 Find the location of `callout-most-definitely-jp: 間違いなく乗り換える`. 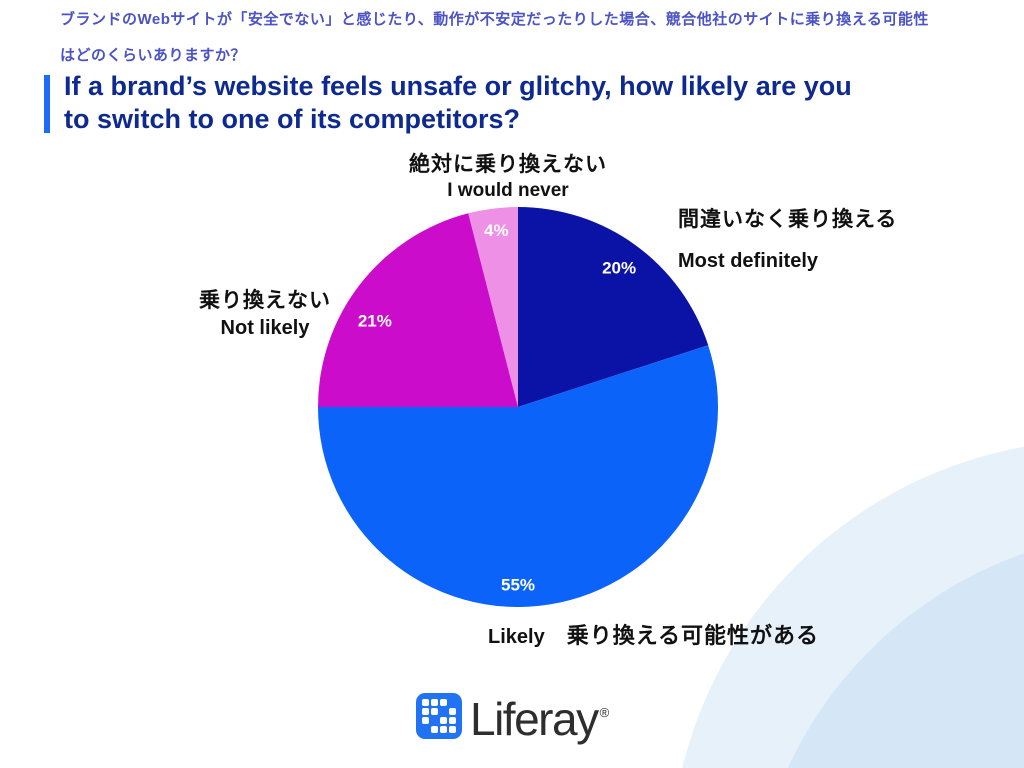

callout-most-definitely-jp: 間違いなく乗り換える is located at coordinates (788, 219).